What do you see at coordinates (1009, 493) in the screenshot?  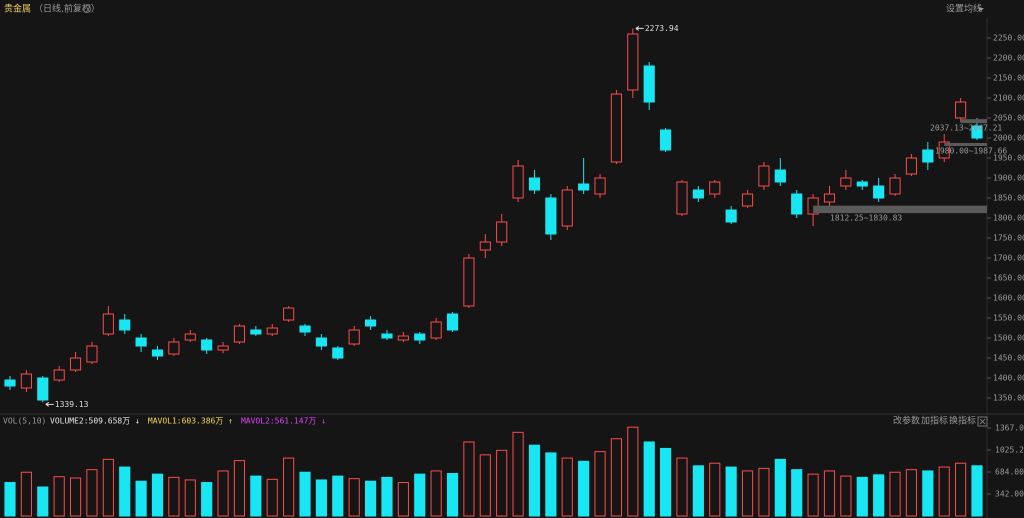 I see `vol-tick-label: 342.00` at bounding box center [1009, 493].